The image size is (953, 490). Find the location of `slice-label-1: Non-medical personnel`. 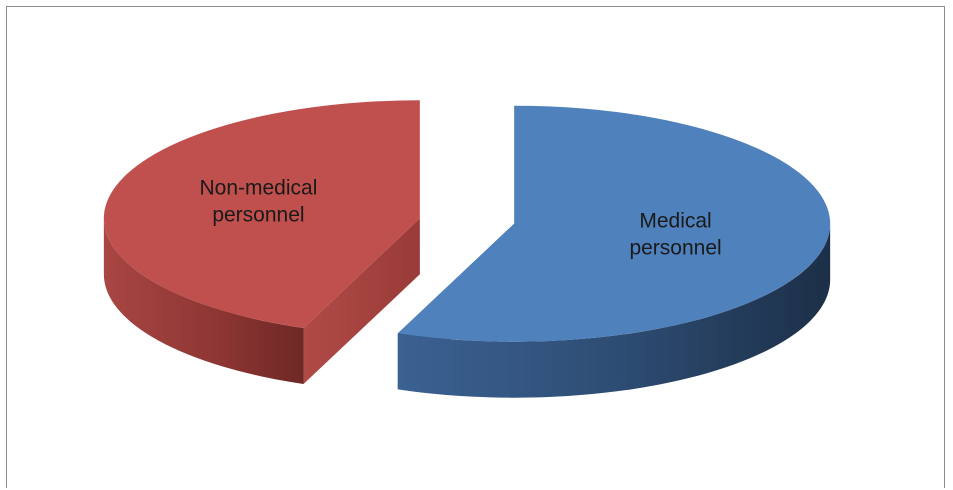

slice-label-1: Non-medical personnel is located at coordinates (258, 202).